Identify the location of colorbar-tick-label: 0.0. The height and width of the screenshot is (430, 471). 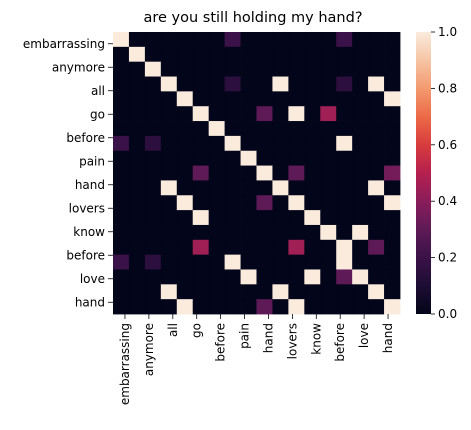
(447, 314).